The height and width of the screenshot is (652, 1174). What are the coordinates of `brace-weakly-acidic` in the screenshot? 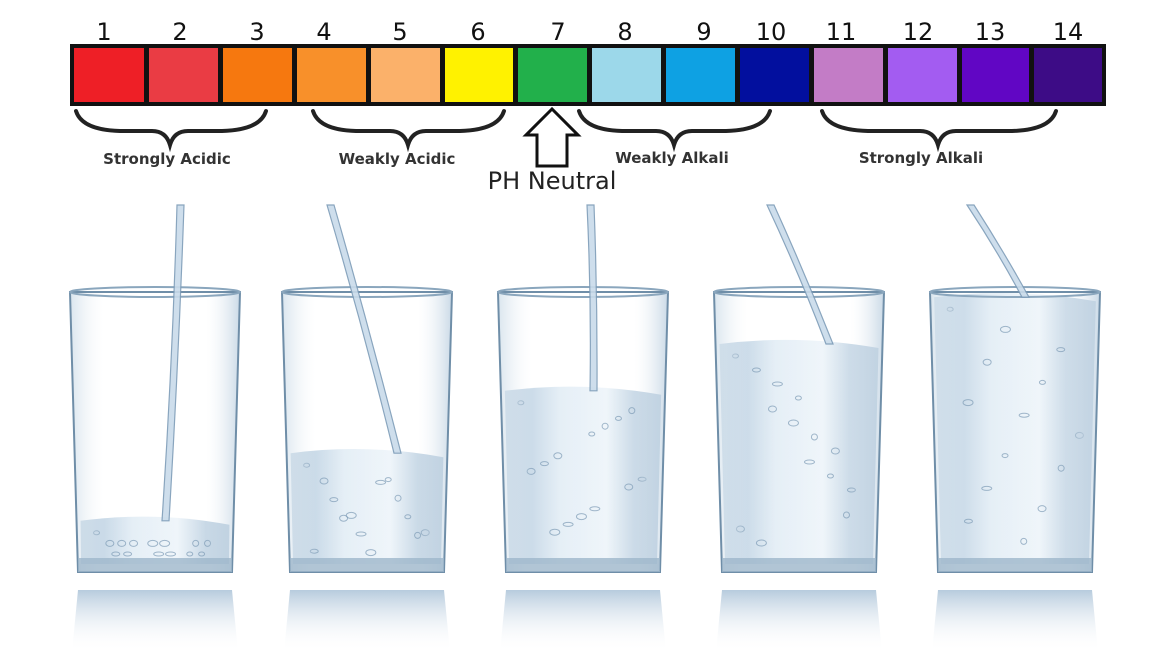 It's located at (408, 128).